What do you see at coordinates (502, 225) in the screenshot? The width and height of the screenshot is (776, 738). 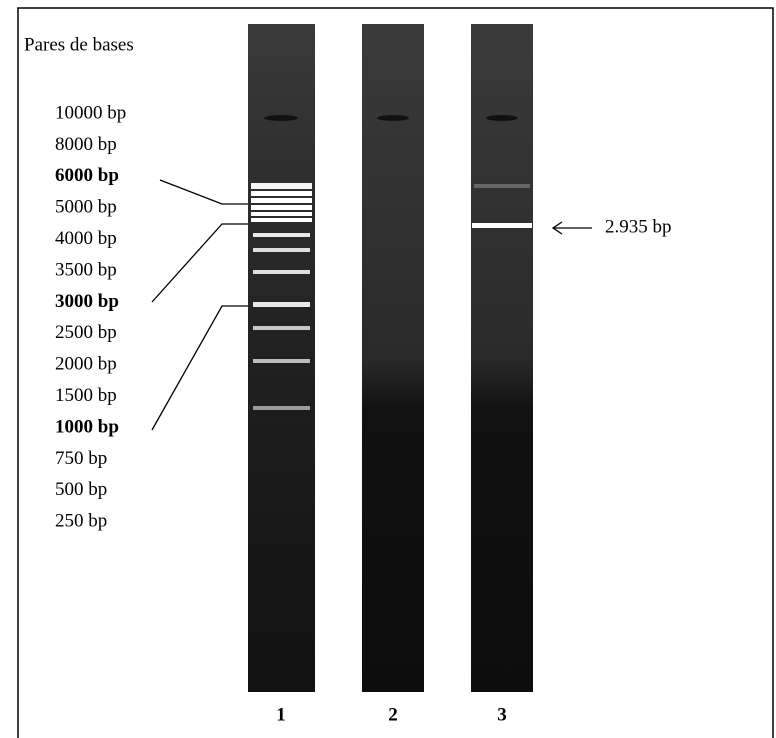 I see `band` at bounding box center [502, 225].